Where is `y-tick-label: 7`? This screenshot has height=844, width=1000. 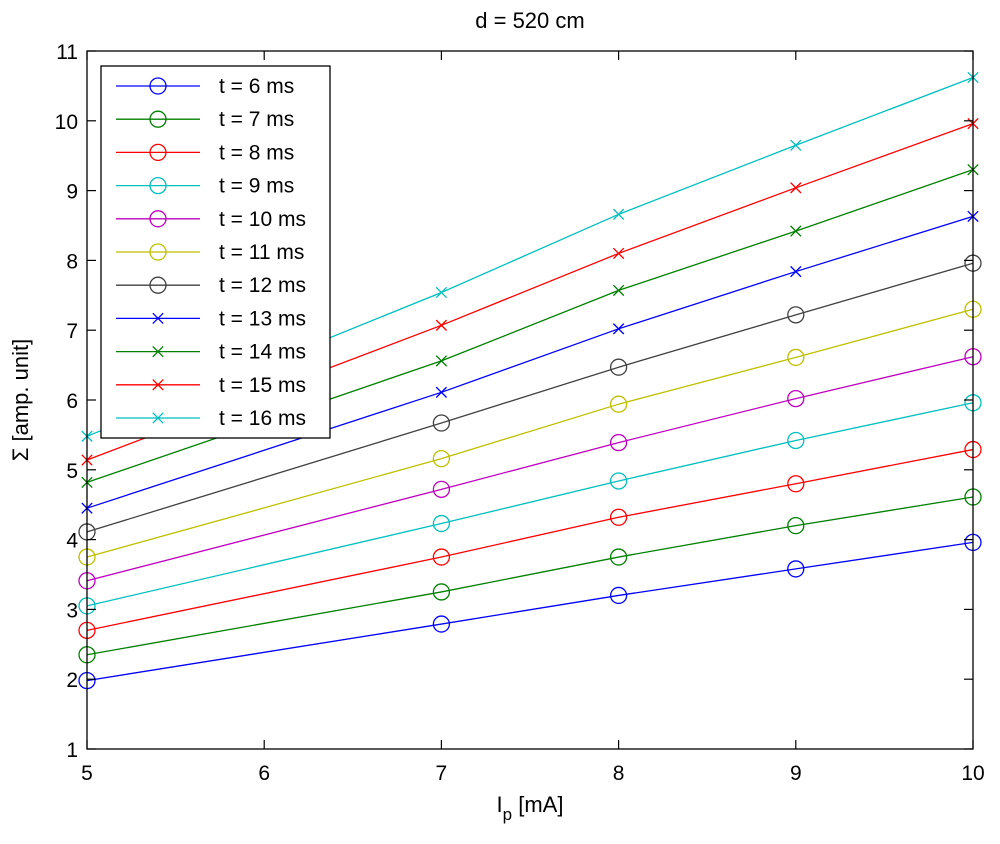
y-tick-label: 7 is located at coordinates (72, 331).